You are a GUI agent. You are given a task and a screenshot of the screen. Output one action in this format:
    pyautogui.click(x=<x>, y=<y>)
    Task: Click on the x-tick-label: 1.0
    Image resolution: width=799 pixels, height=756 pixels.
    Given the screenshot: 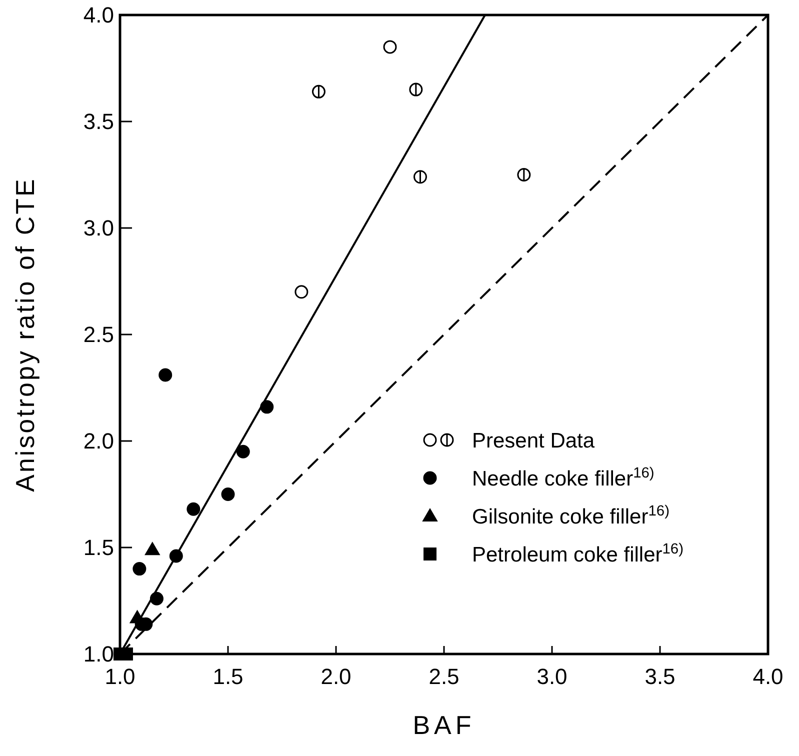 What is the action you would take?
    pyautogui.click(x=120, y=676)
    